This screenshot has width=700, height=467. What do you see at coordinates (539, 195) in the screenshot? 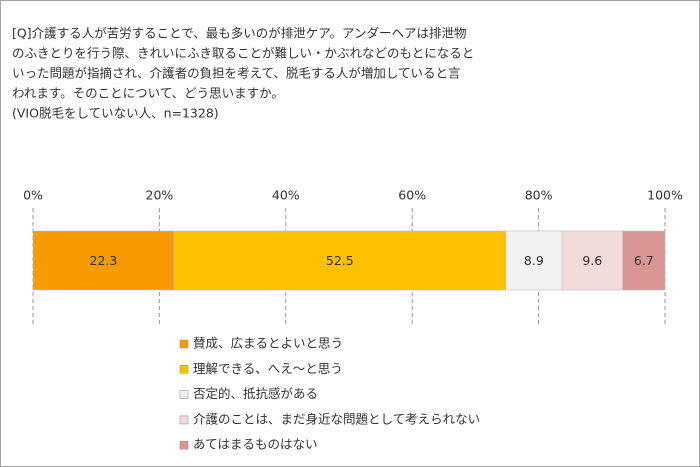
I see `x-tick-label: 80%` at bounding box center [539, 195].